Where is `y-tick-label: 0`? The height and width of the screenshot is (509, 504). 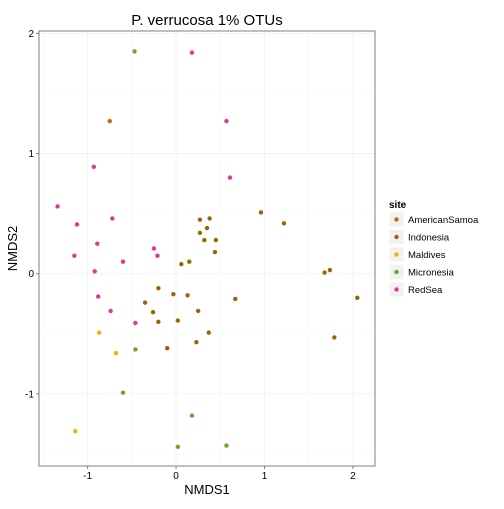 y-tick-label: 0 is located at coordinates (31, 274).